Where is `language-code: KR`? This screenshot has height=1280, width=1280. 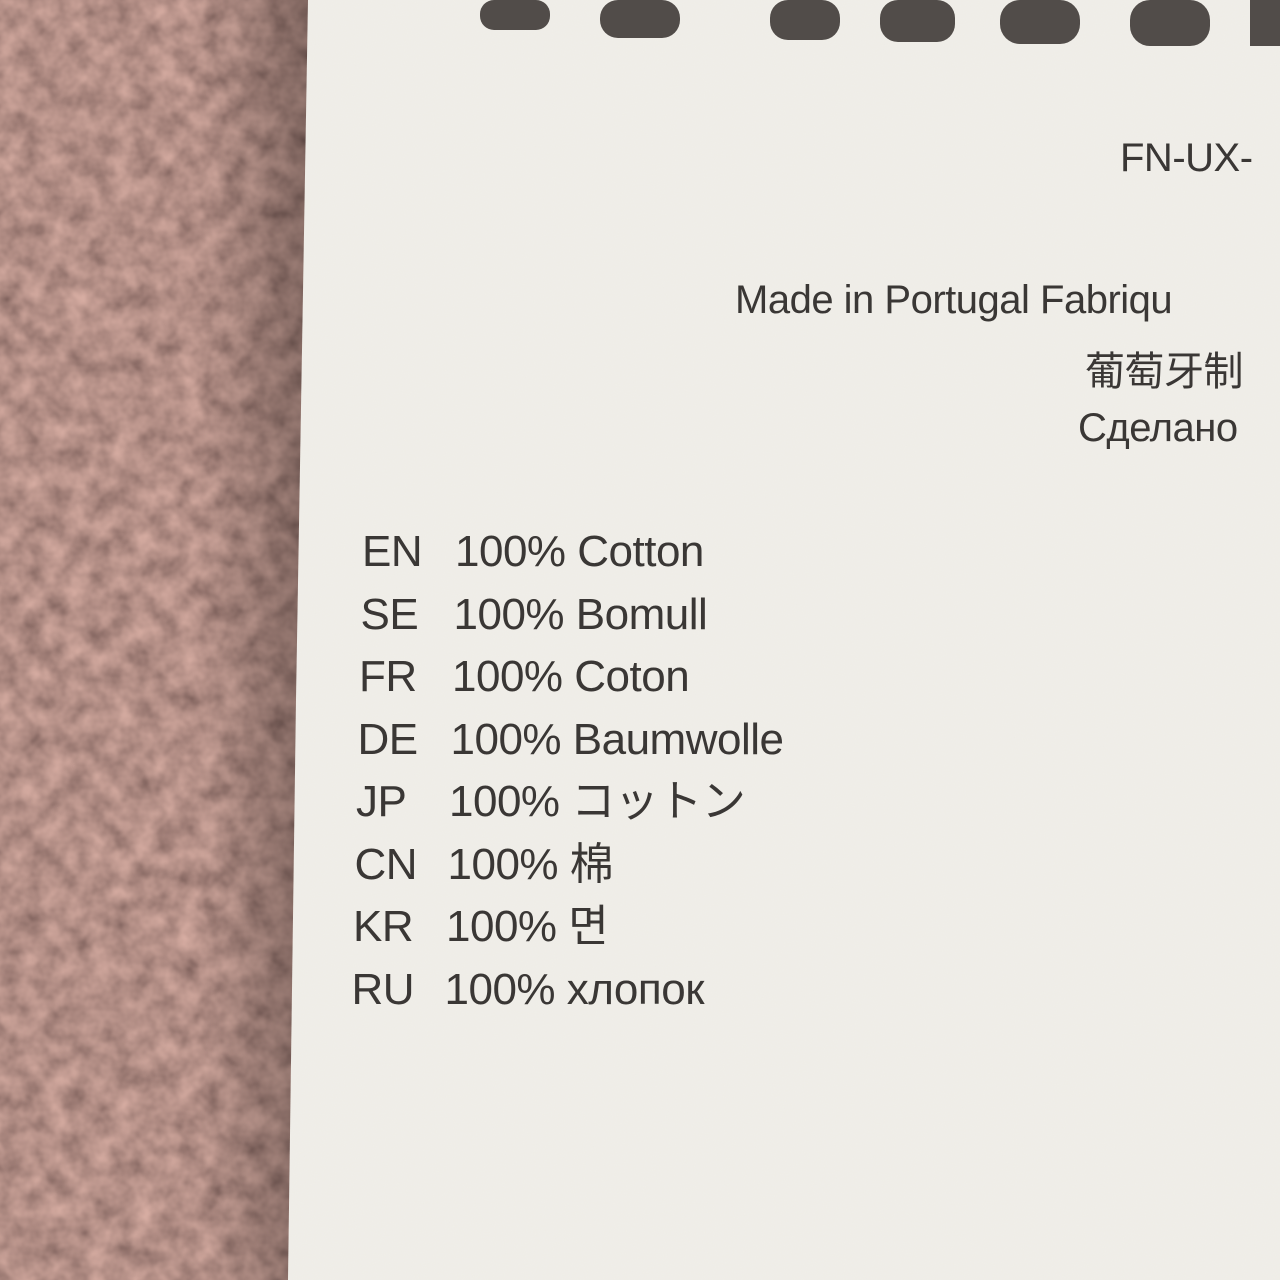 language-code: KR is located at coordinates (383, 926).